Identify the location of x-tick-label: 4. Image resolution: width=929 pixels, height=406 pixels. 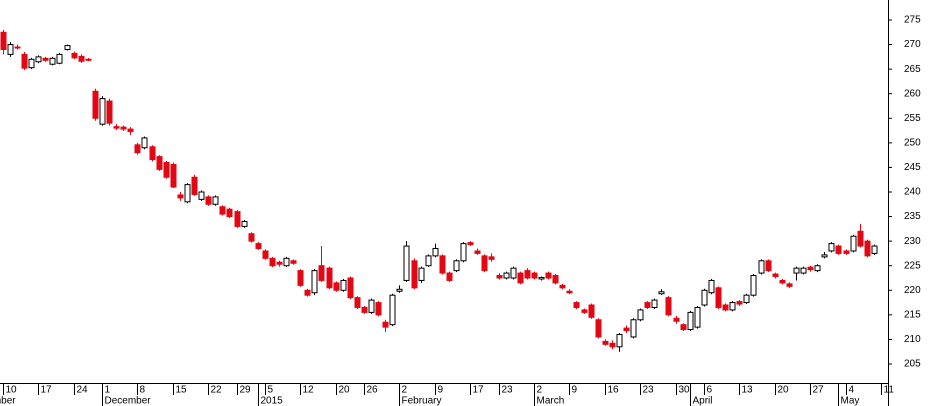
(852, 390).